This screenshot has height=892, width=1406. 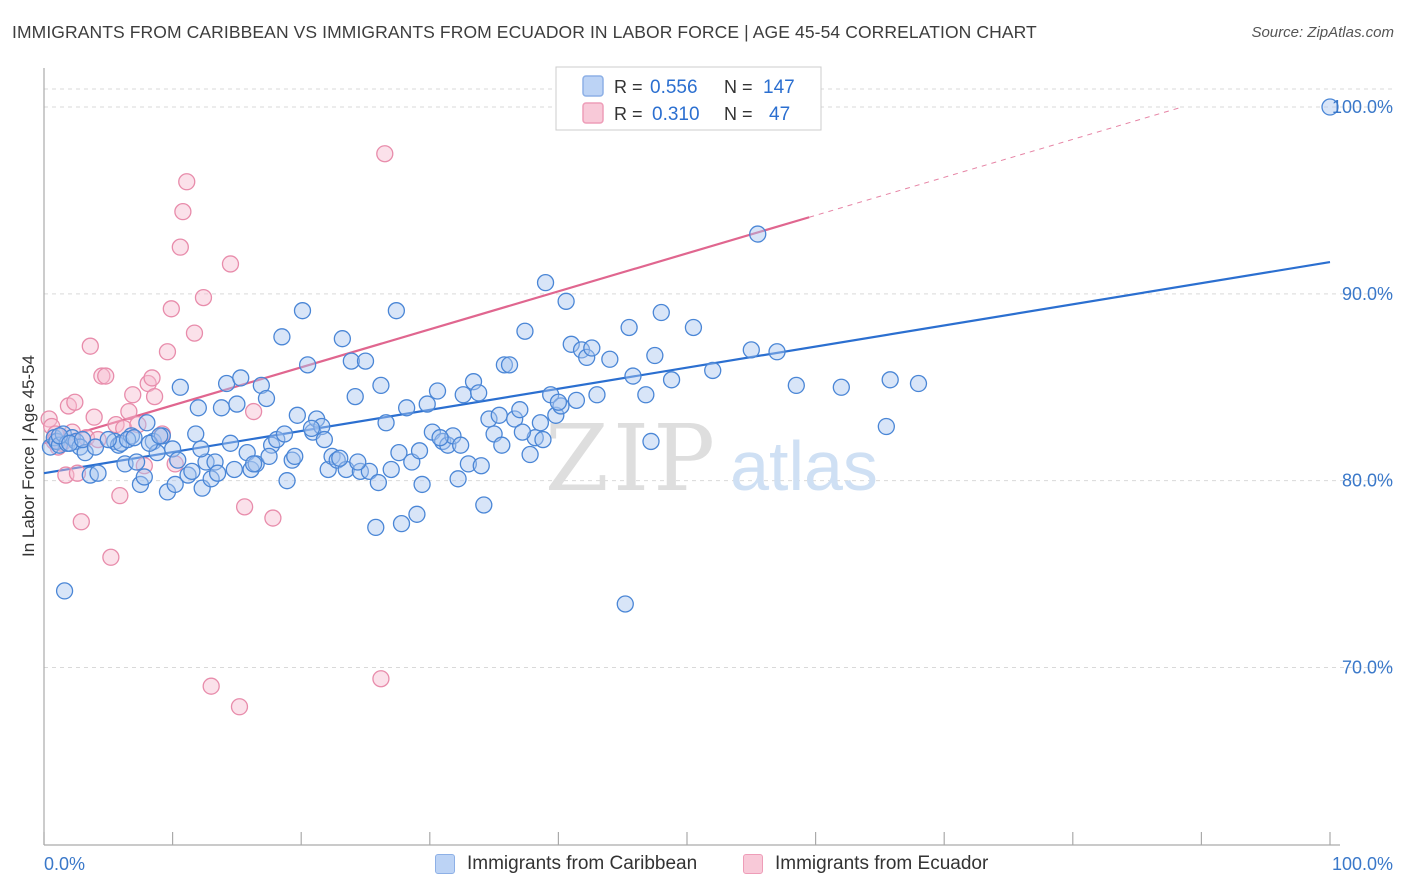 I want to click on stats-r-value-caribbean: 0.556, so click(x=674, y=87).